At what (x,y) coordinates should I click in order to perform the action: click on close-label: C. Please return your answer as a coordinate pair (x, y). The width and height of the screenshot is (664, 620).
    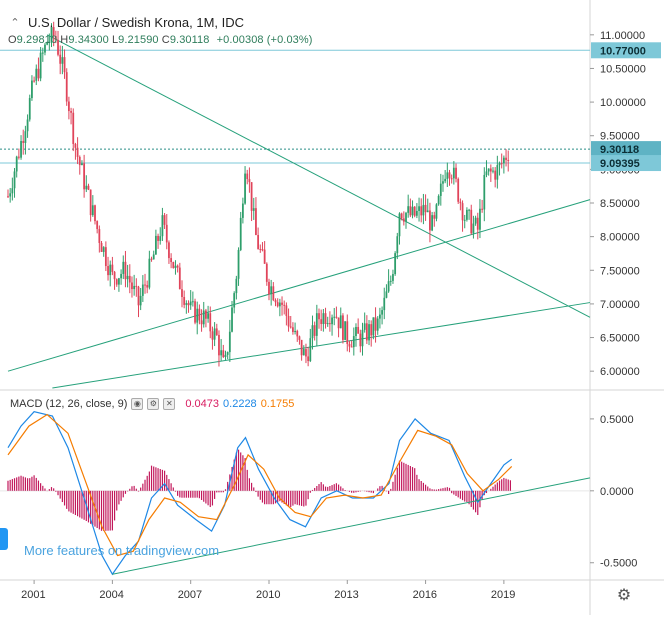
    Looking at the image, I should click on (165, 40).